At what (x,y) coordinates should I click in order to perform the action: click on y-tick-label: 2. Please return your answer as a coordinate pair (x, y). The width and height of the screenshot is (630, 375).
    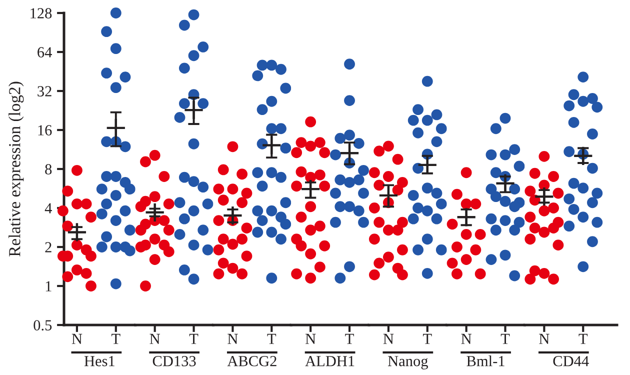
    Looking at the image, I should click on (48, 247).